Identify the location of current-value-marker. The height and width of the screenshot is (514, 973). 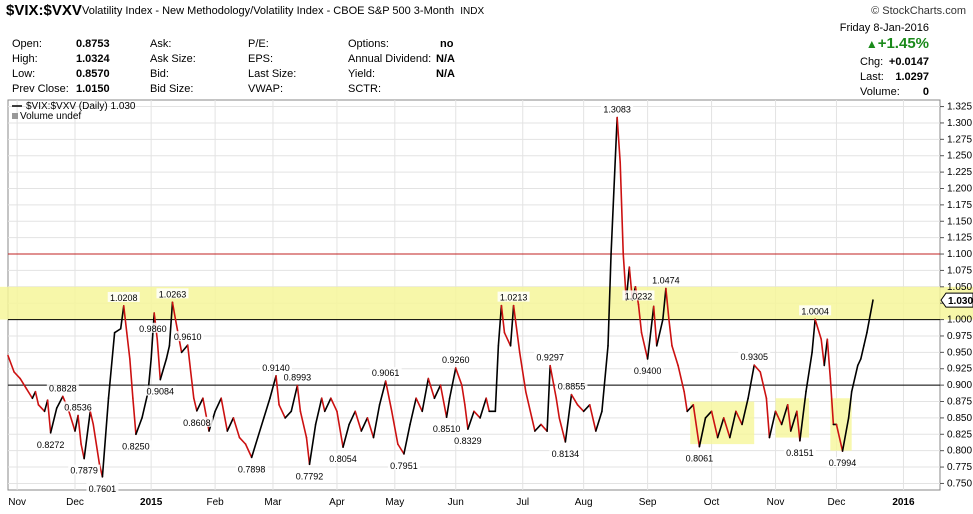
(956, 300).